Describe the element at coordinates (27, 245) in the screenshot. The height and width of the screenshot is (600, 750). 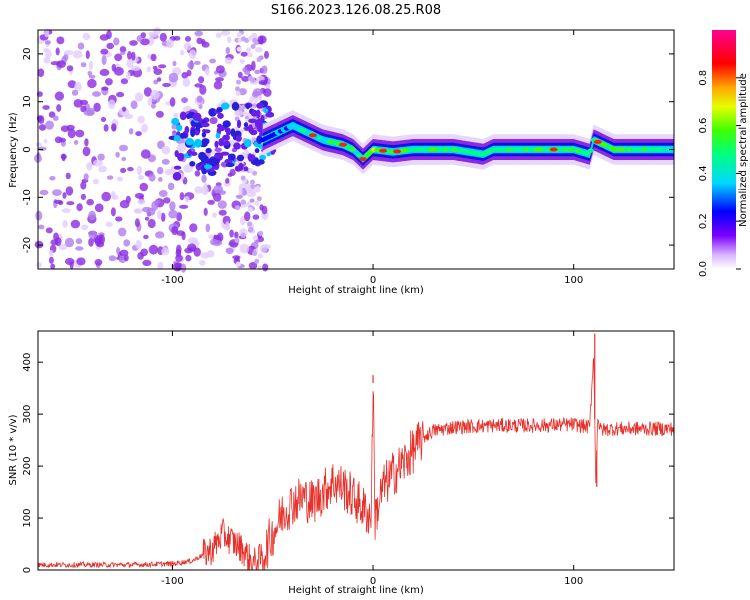
I see `spectrogram-y-tick-label: -20` at that location.